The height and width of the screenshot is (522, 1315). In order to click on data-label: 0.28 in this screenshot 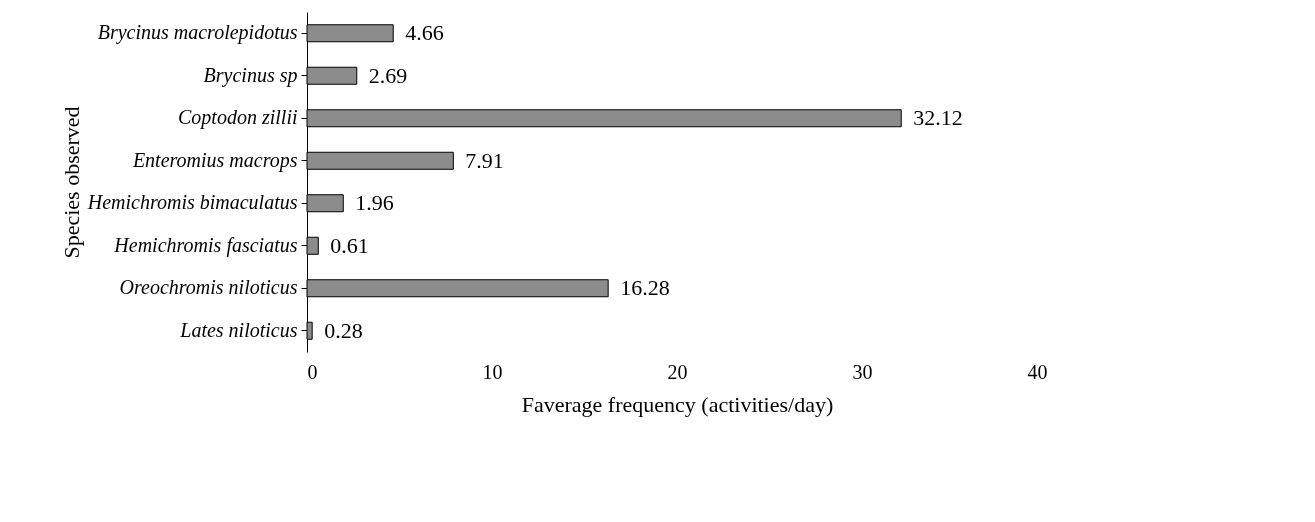, I will do `click(343, 330)`.